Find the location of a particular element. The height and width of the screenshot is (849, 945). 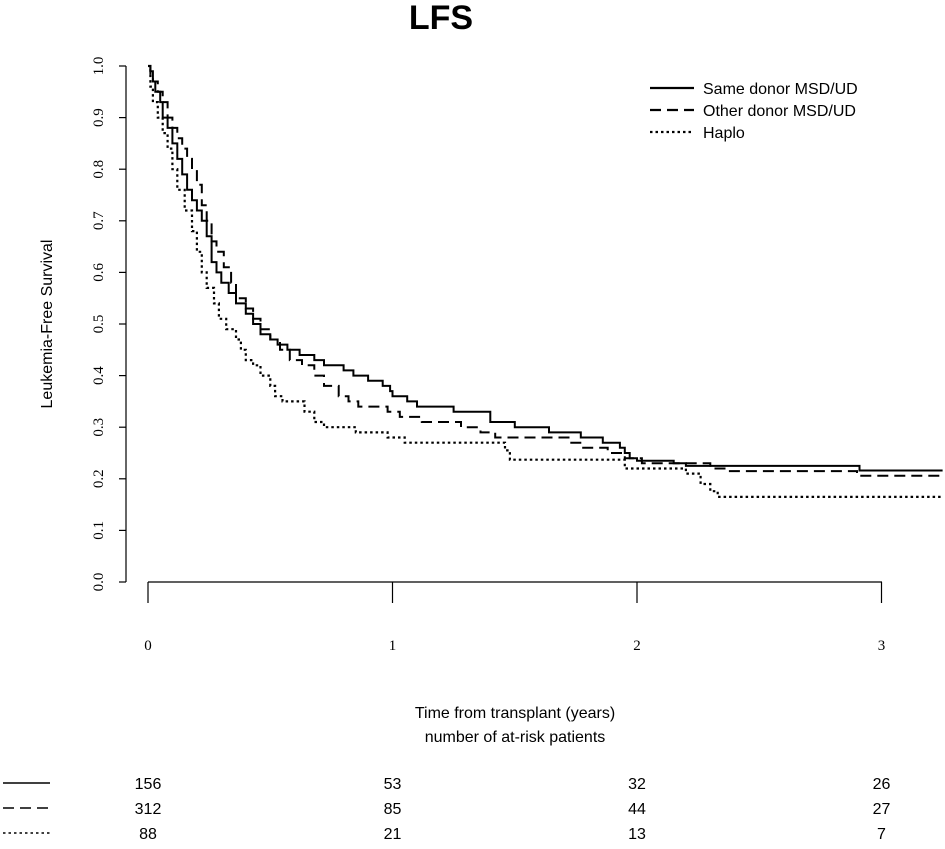

at-risk-count: 7 is located at coordinates (881, 834).